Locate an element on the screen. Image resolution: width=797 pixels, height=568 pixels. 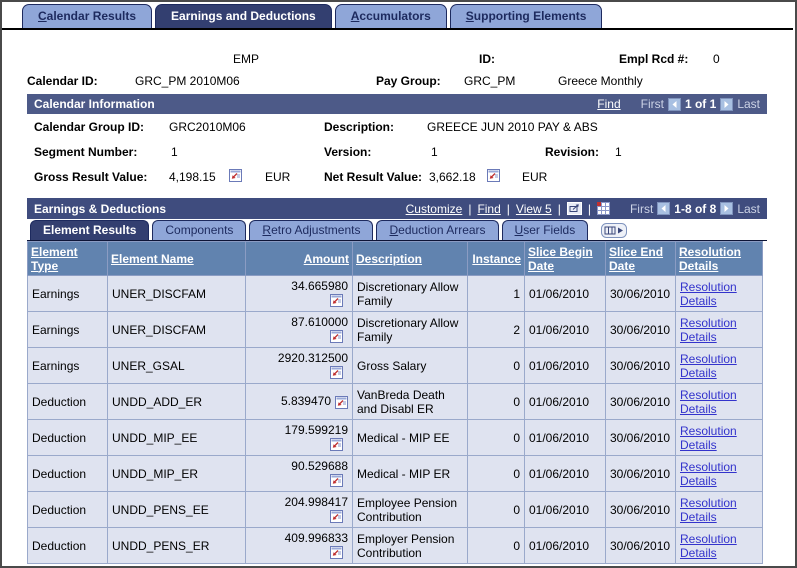
amount-cell: 90.529688 is located at coordinates (299, 473).